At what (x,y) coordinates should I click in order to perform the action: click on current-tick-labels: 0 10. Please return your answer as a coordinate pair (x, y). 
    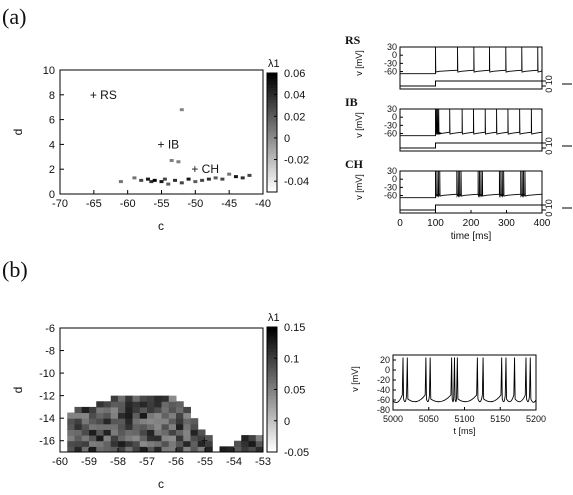
    Looking at the image, I should click on (549, 146).